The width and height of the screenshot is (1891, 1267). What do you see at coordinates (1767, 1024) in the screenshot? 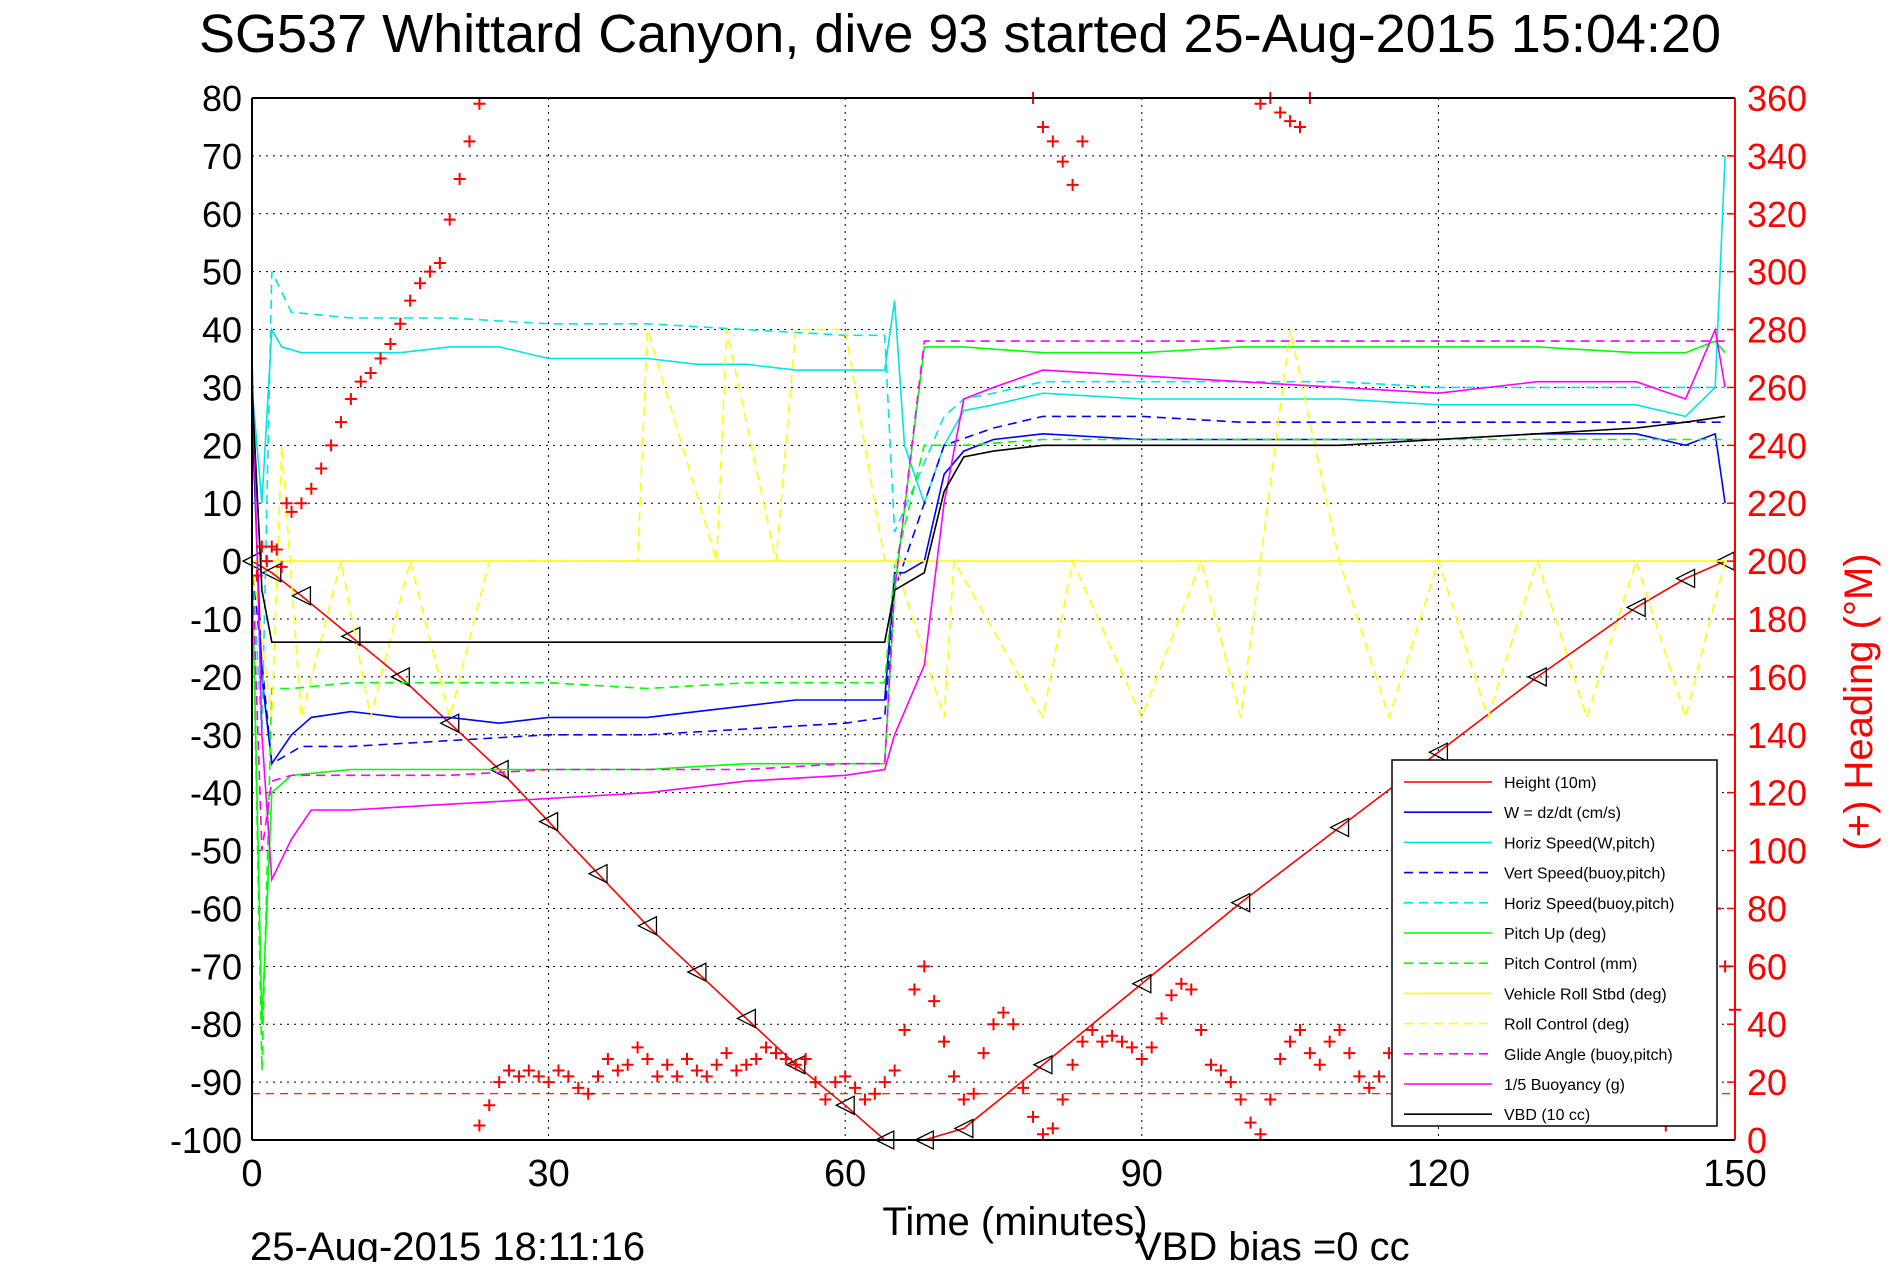
I see `right-tick-label: 40` at bounding box center [1767, 1024].